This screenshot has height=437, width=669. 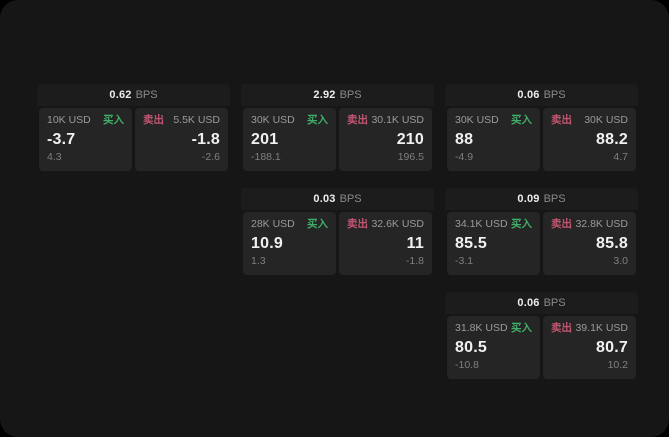 I want to click on buy-volume: 34.1K USD, so click(x=481, y=224).